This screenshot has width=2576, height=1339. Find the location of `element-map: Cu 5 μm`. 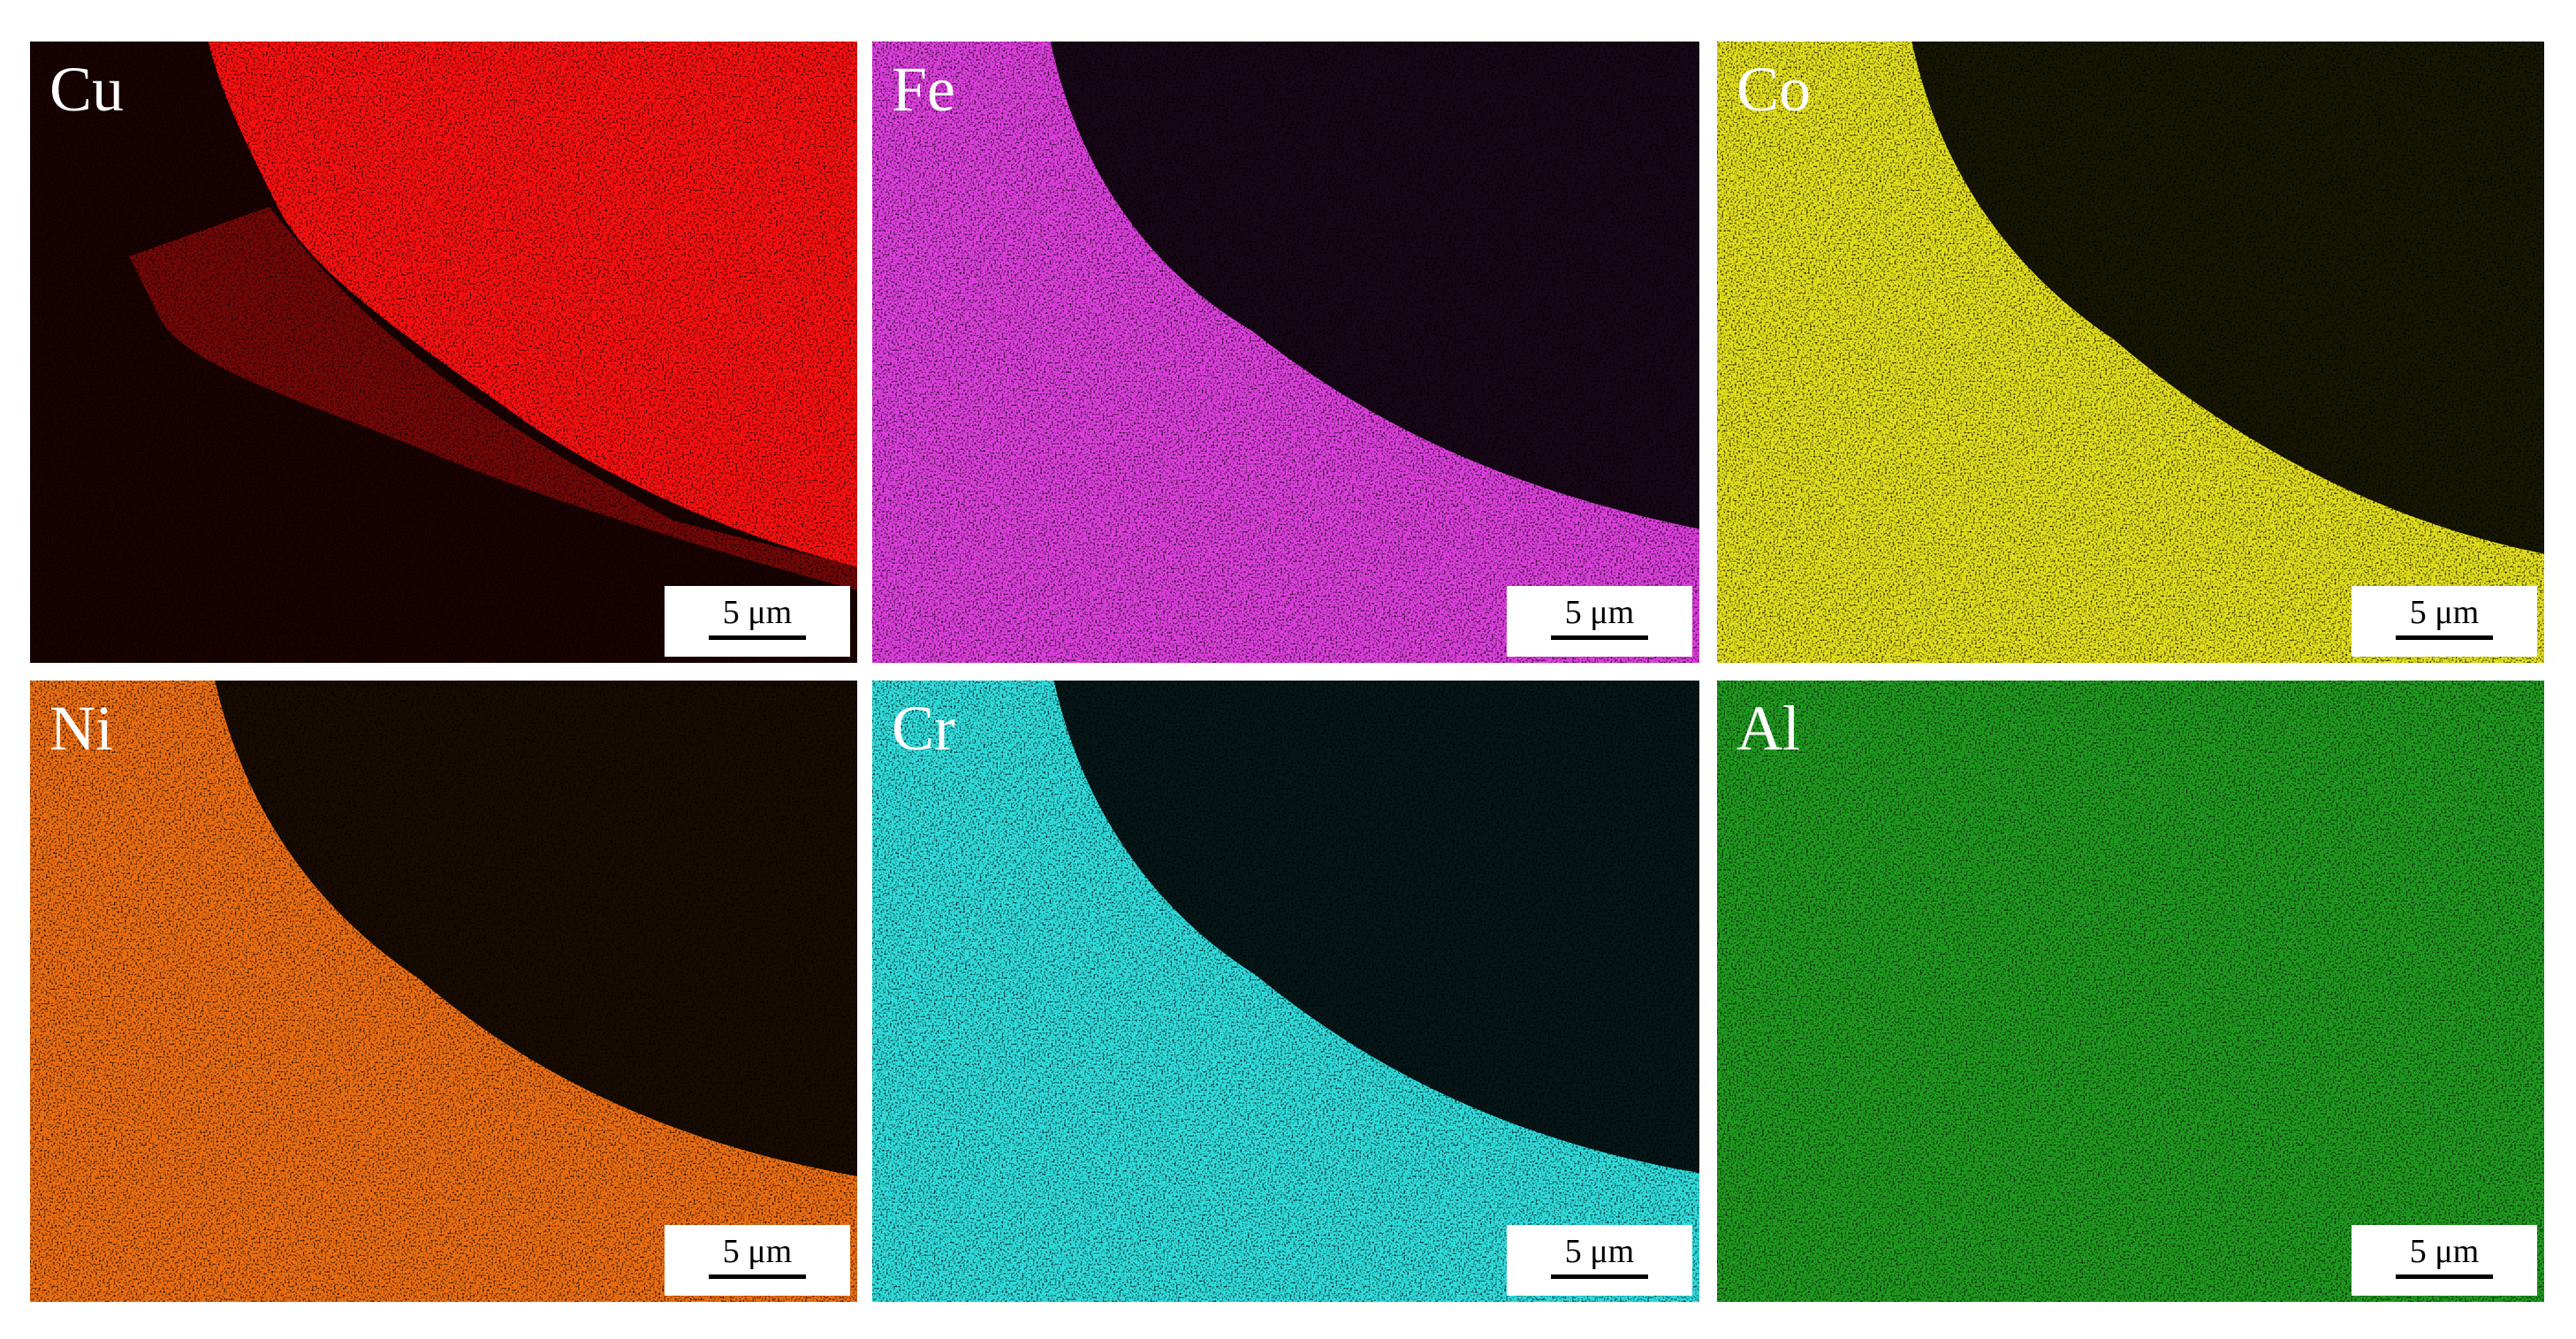

element-map: Cu 5 μm is located at coordinates (443, 352).